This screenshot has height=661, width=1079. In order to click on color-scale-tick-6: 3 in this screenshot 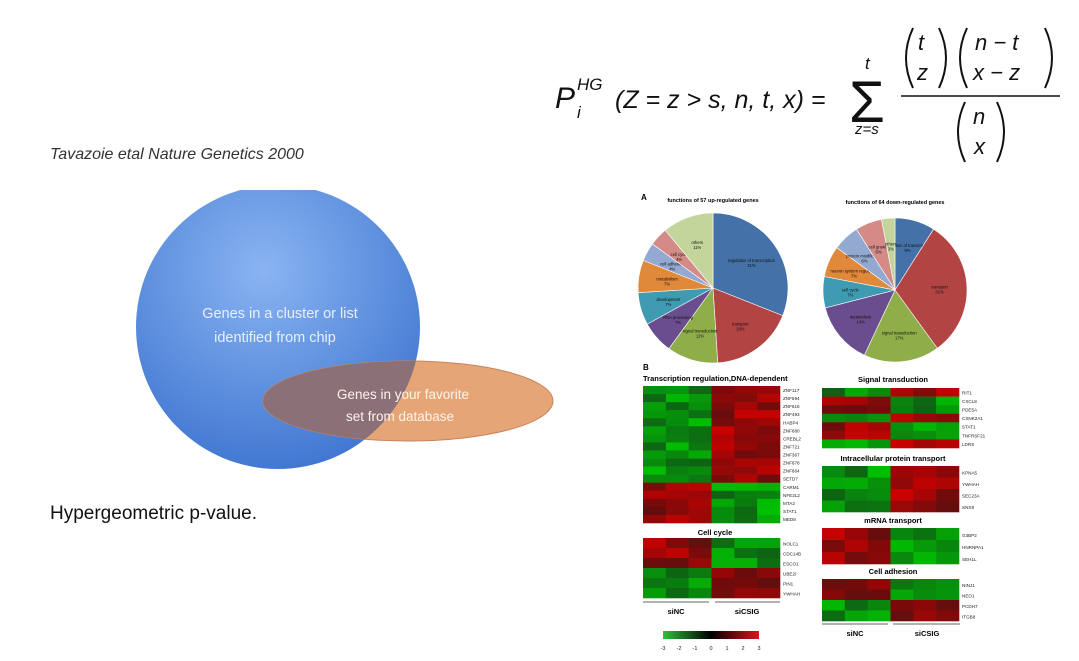, I will do `click(758, 649)`.